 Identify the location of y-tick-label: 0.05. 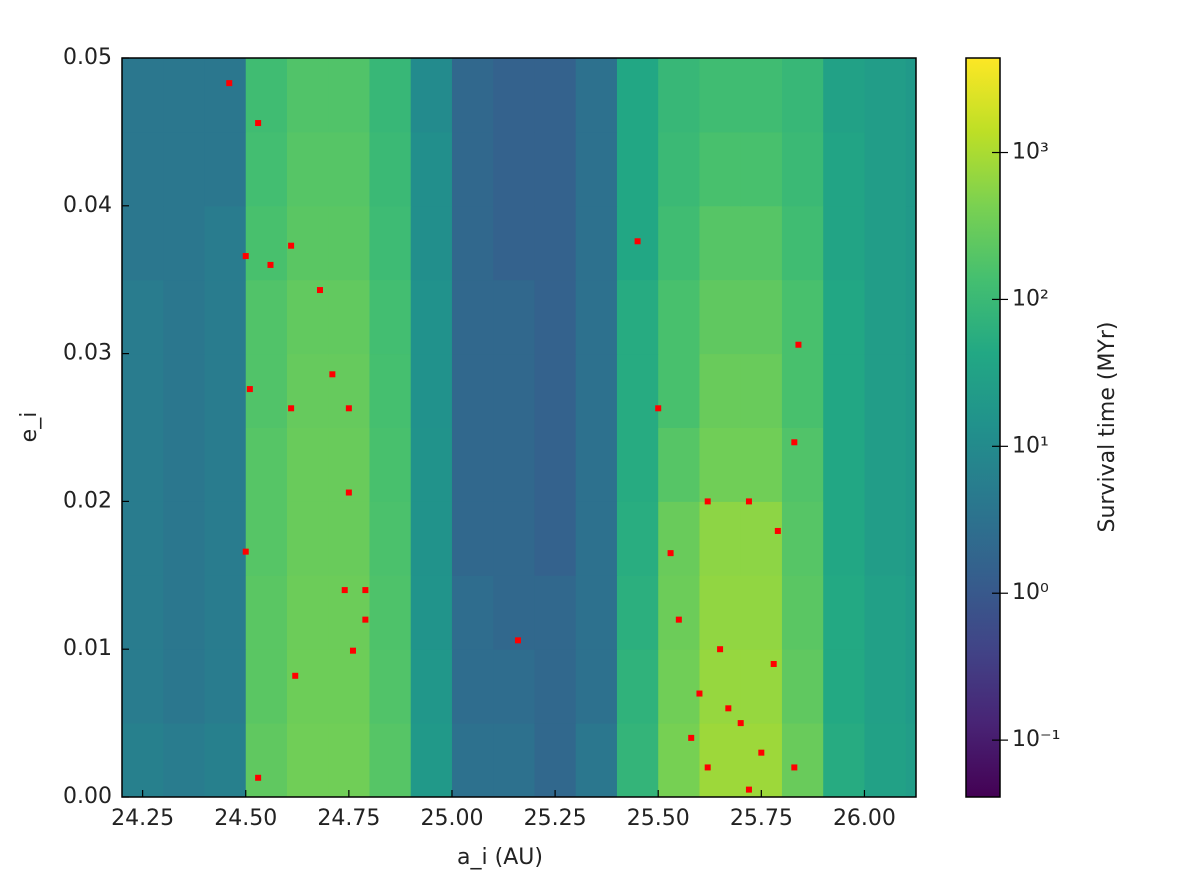
(87, 57).